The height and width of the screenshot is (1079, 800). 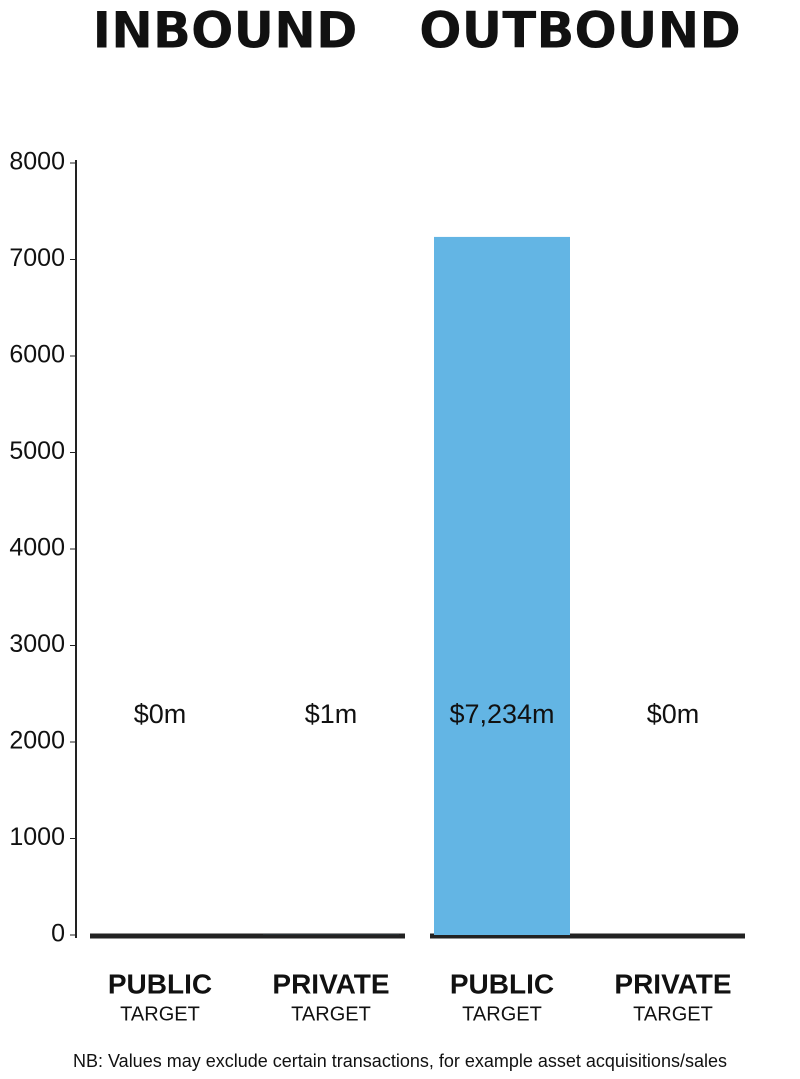 What do you see at coordinates (37, 548) in the screenshot?
I see `y-tick-label: 4000` at bounding box center [37, 548].